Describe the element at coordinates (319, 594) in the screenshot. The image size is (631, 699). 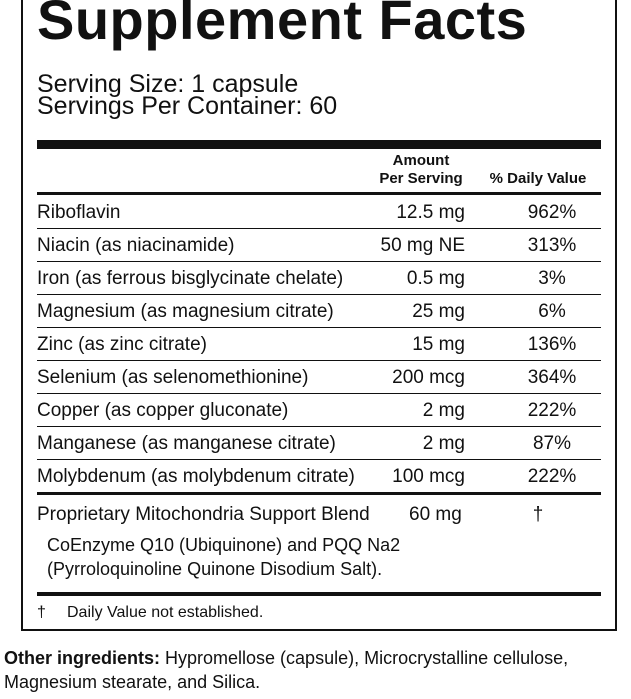
I see `footer-divider` at that location.